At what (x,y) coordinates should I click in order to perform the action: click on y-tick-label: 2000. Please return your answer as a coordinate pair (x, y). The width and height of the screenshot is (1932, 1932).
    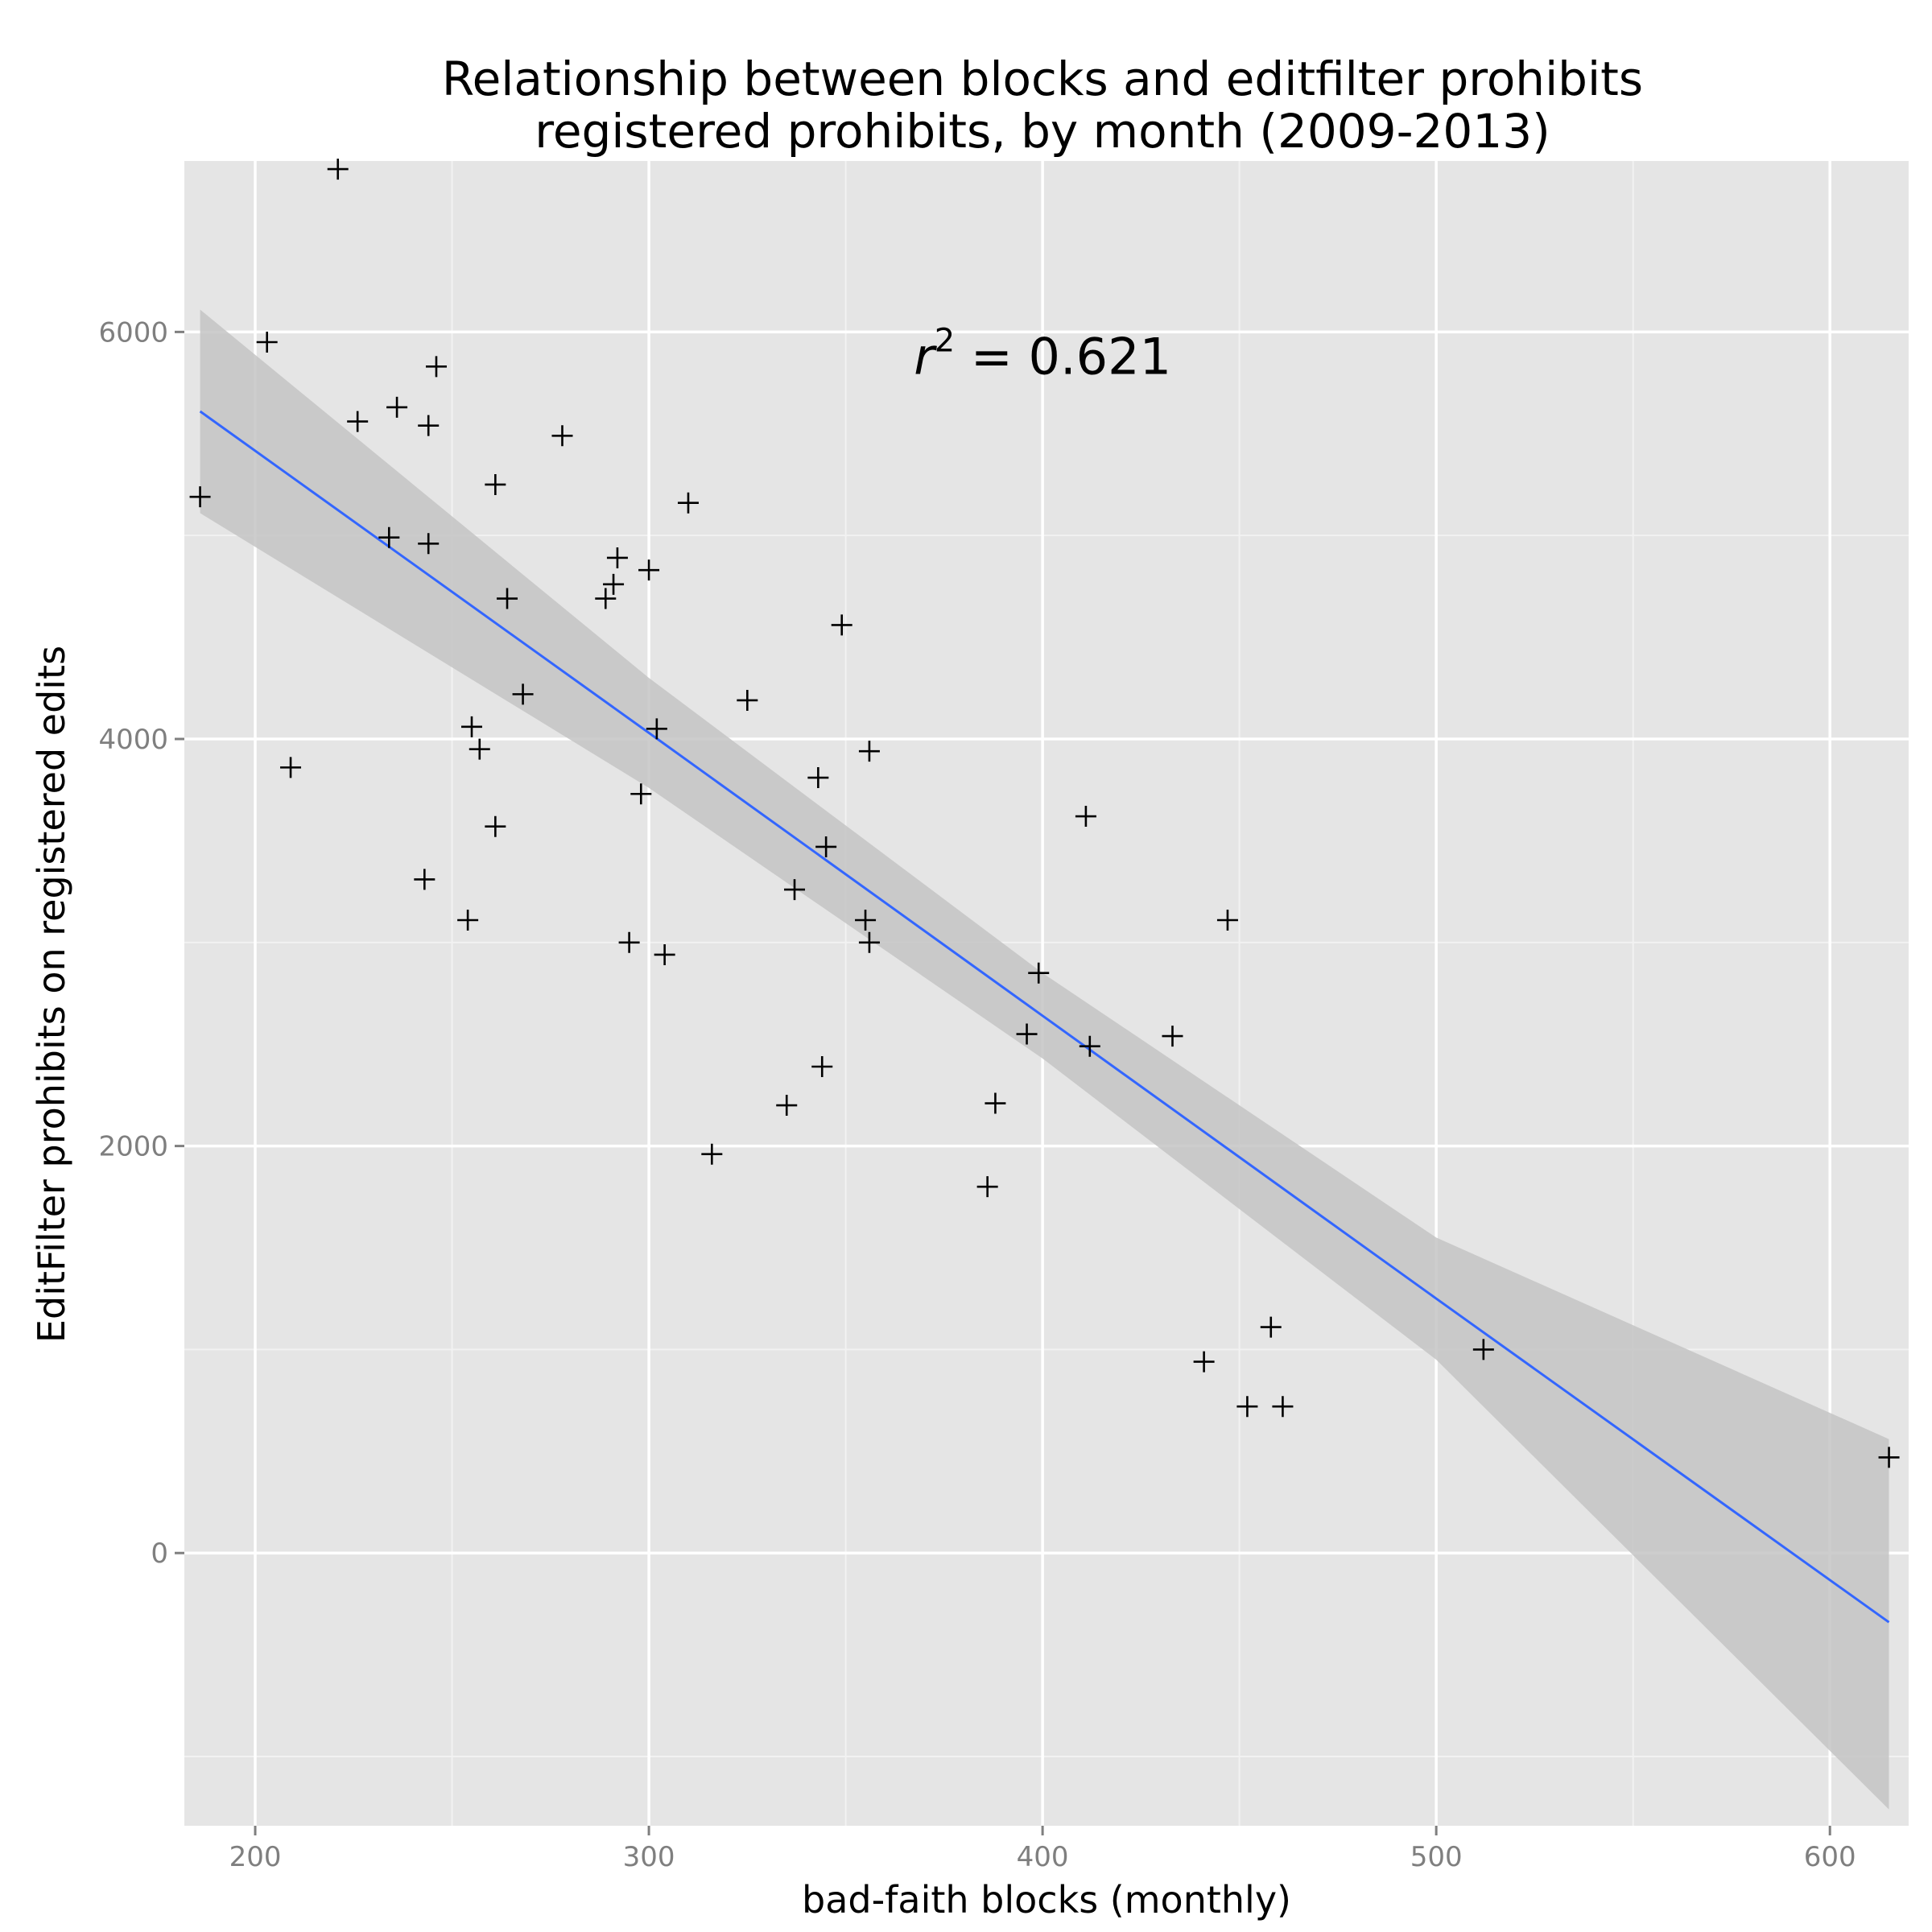
    Looking at the image, I should click on (133, 1147).